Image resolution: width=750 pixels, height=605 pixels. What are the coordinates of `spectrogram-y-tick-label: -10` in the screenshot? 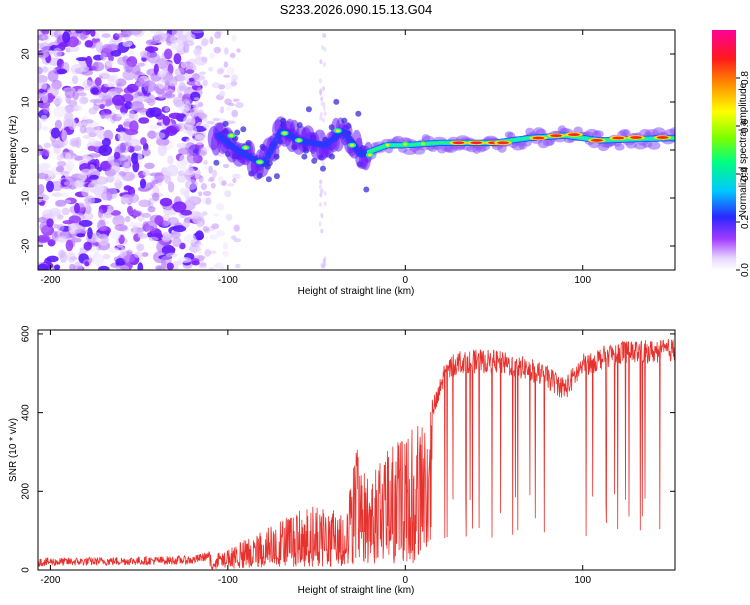 It's located at (26, 197).